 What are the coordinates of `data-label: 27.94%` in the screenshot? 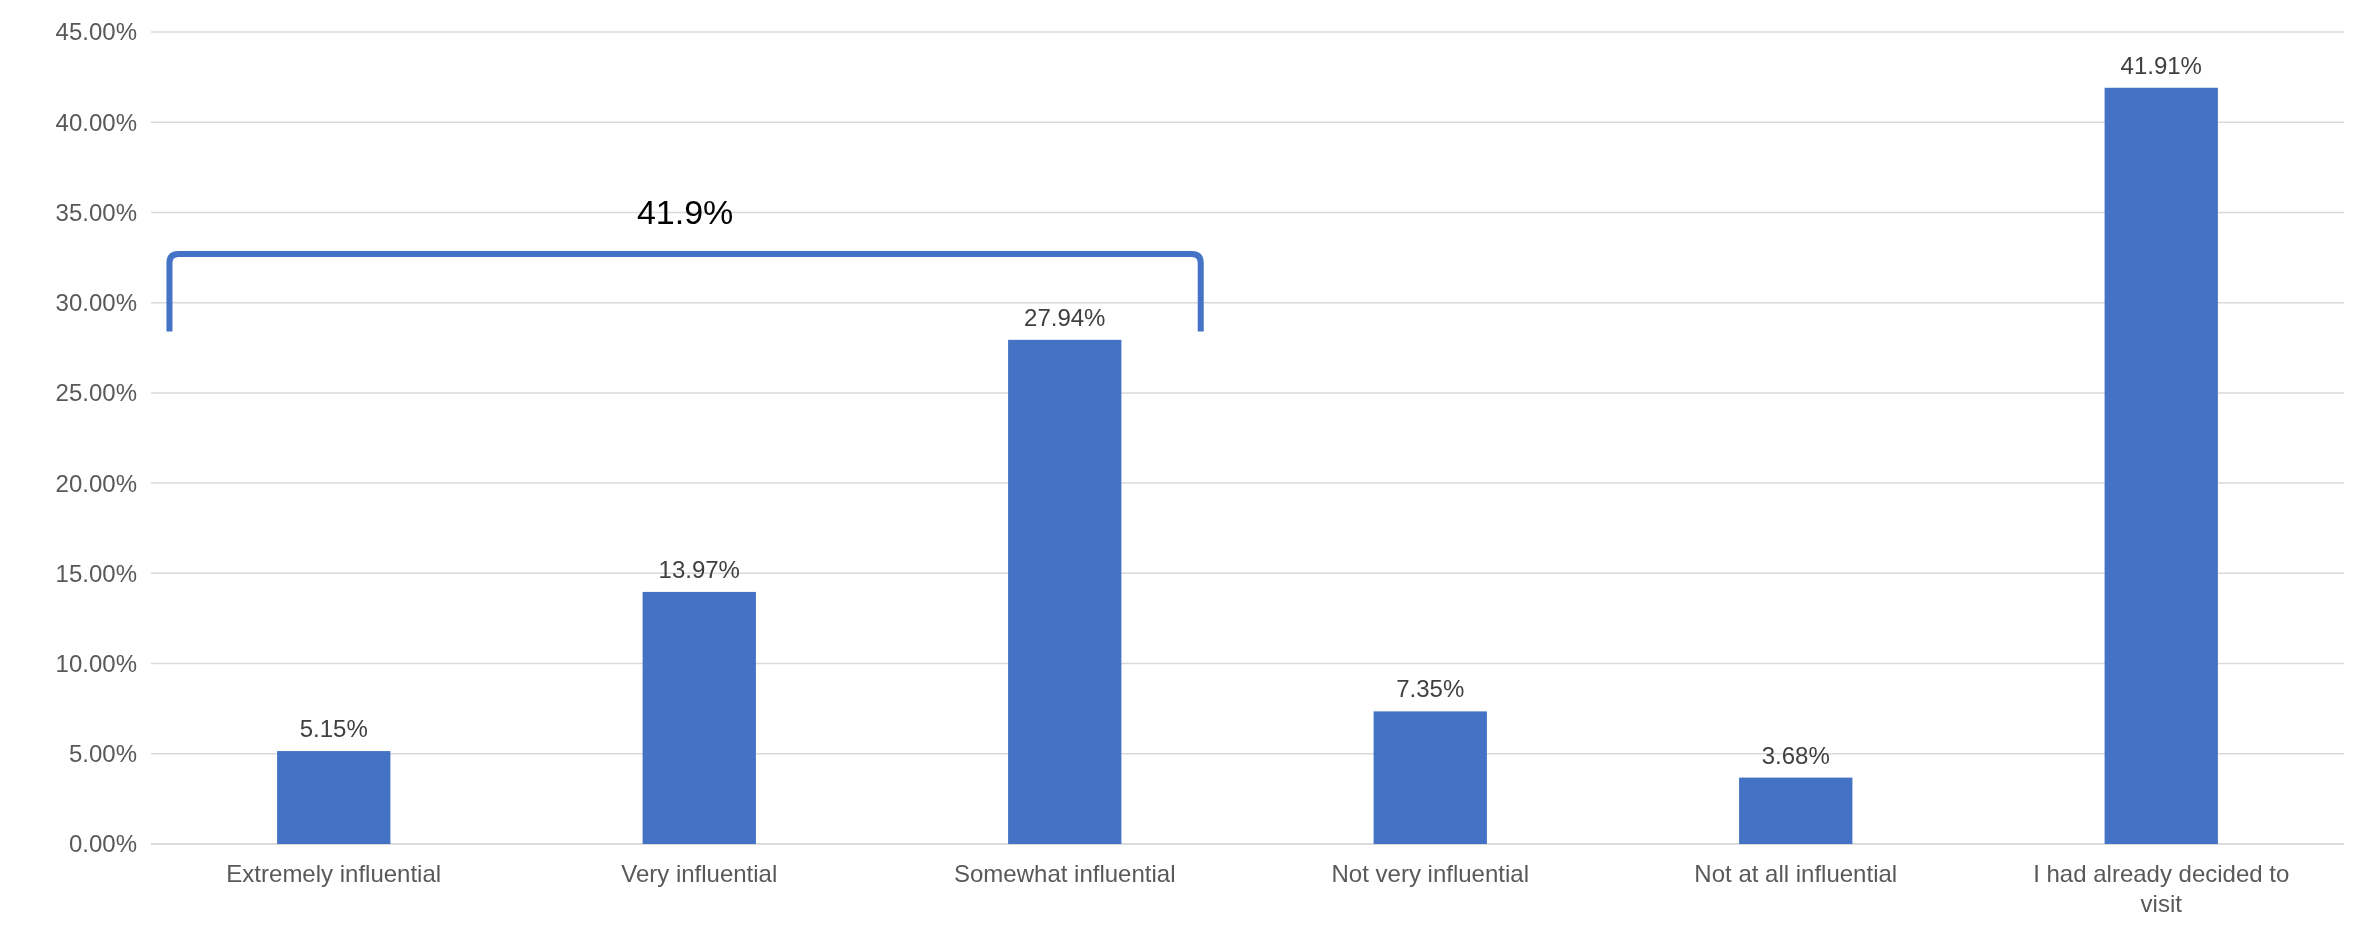 It's located at (1065, 317).